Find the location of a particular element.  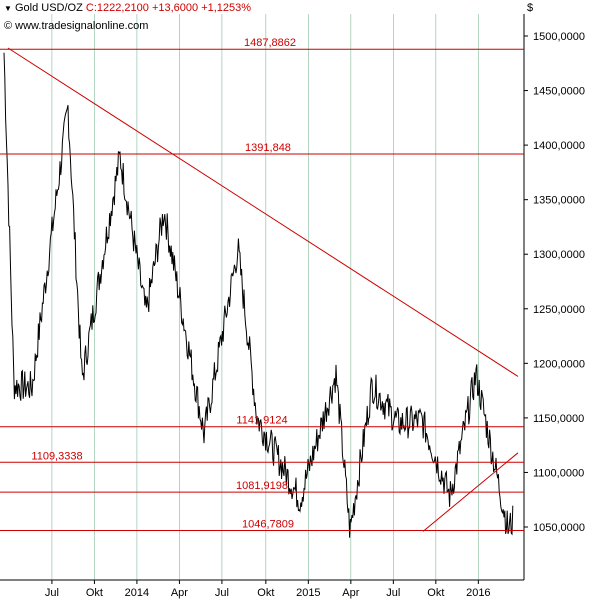

level-label: 1081,9198 is located at coordinates (262, 486).